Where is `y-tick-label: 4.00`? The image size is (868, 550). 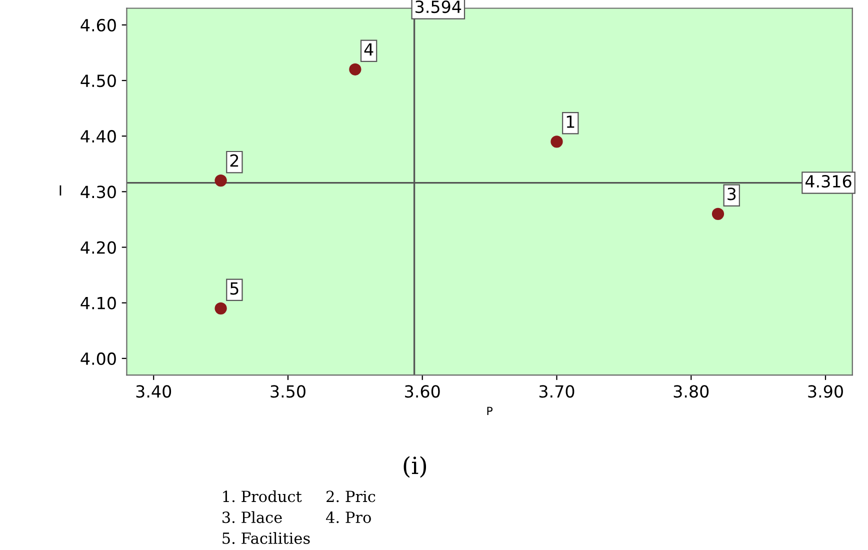 y-tick-label: 4.00 is located at coordinates (98, 358).